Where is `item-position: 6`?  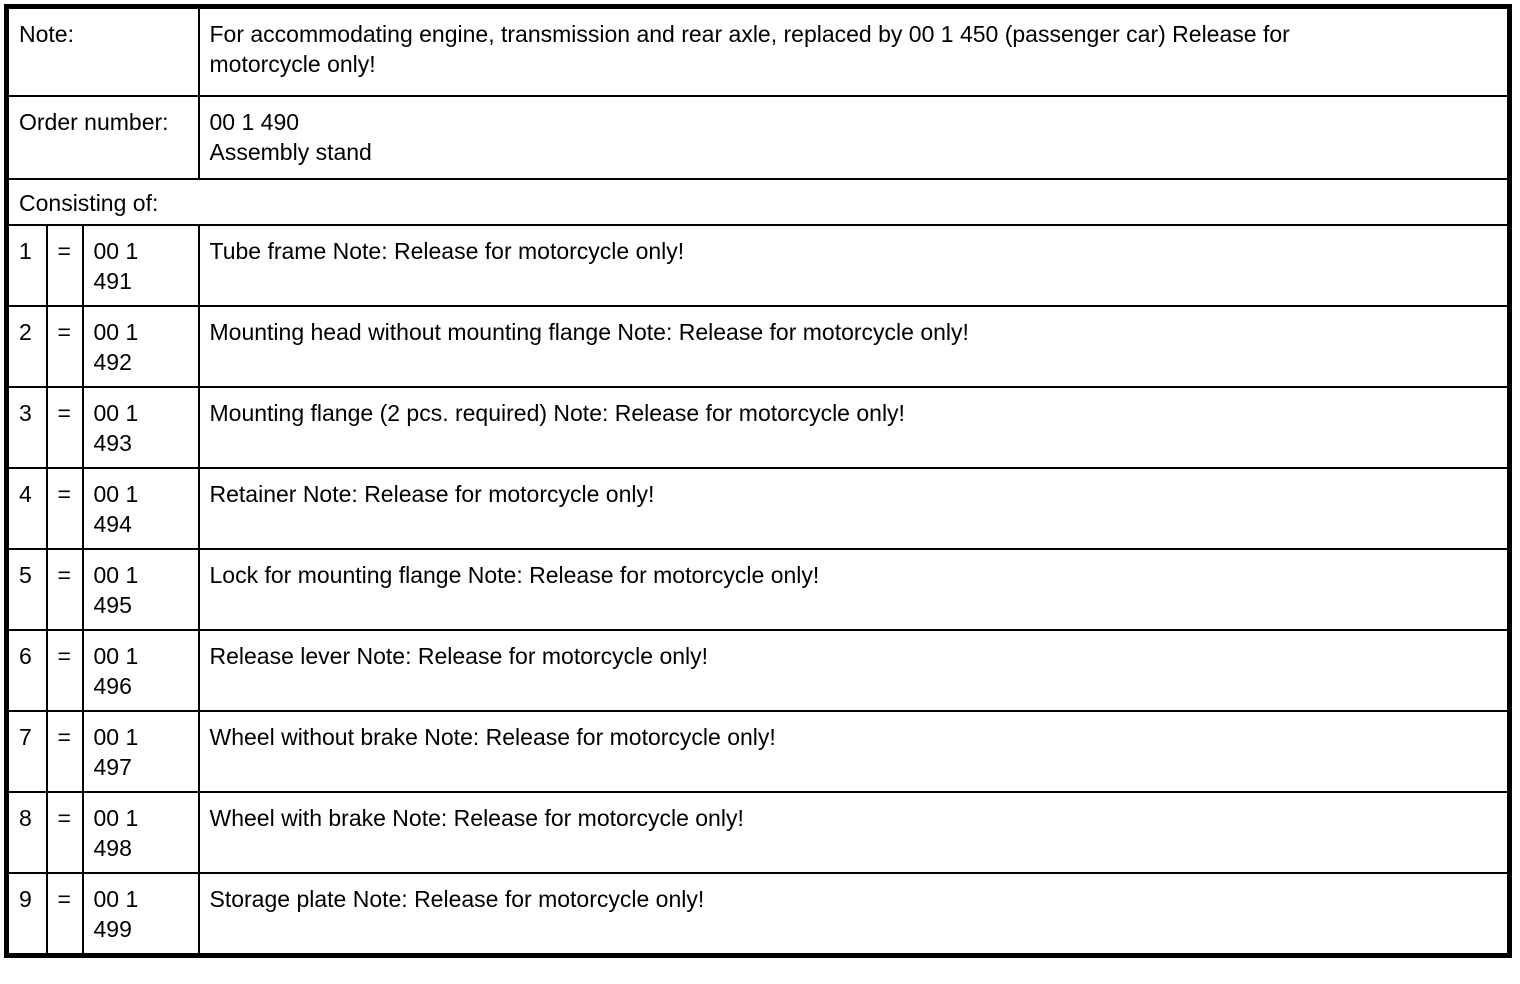
item-position: 6 is located at coordinates (26, 670).